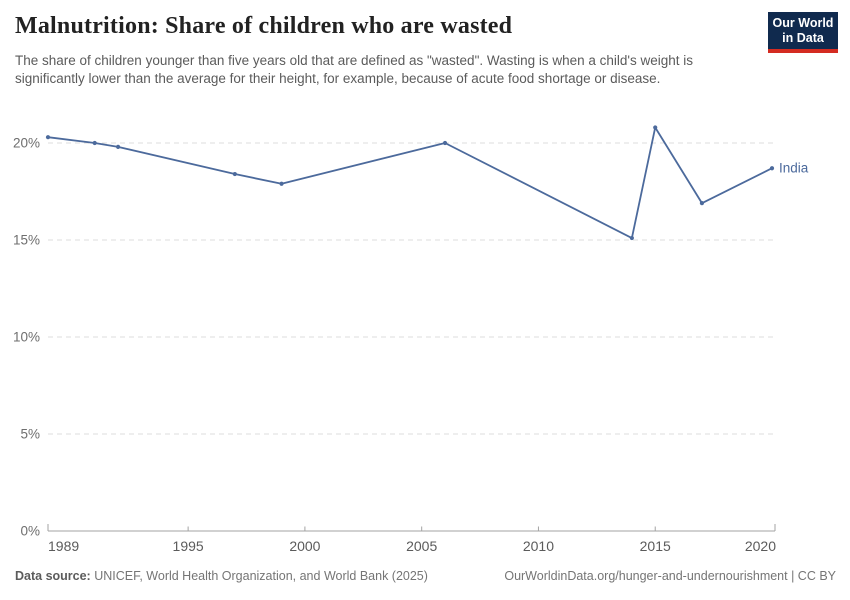 The width and height of the screenshot is (850, 600). I want to click on x-tick-label: 2015, so click(655, 546).